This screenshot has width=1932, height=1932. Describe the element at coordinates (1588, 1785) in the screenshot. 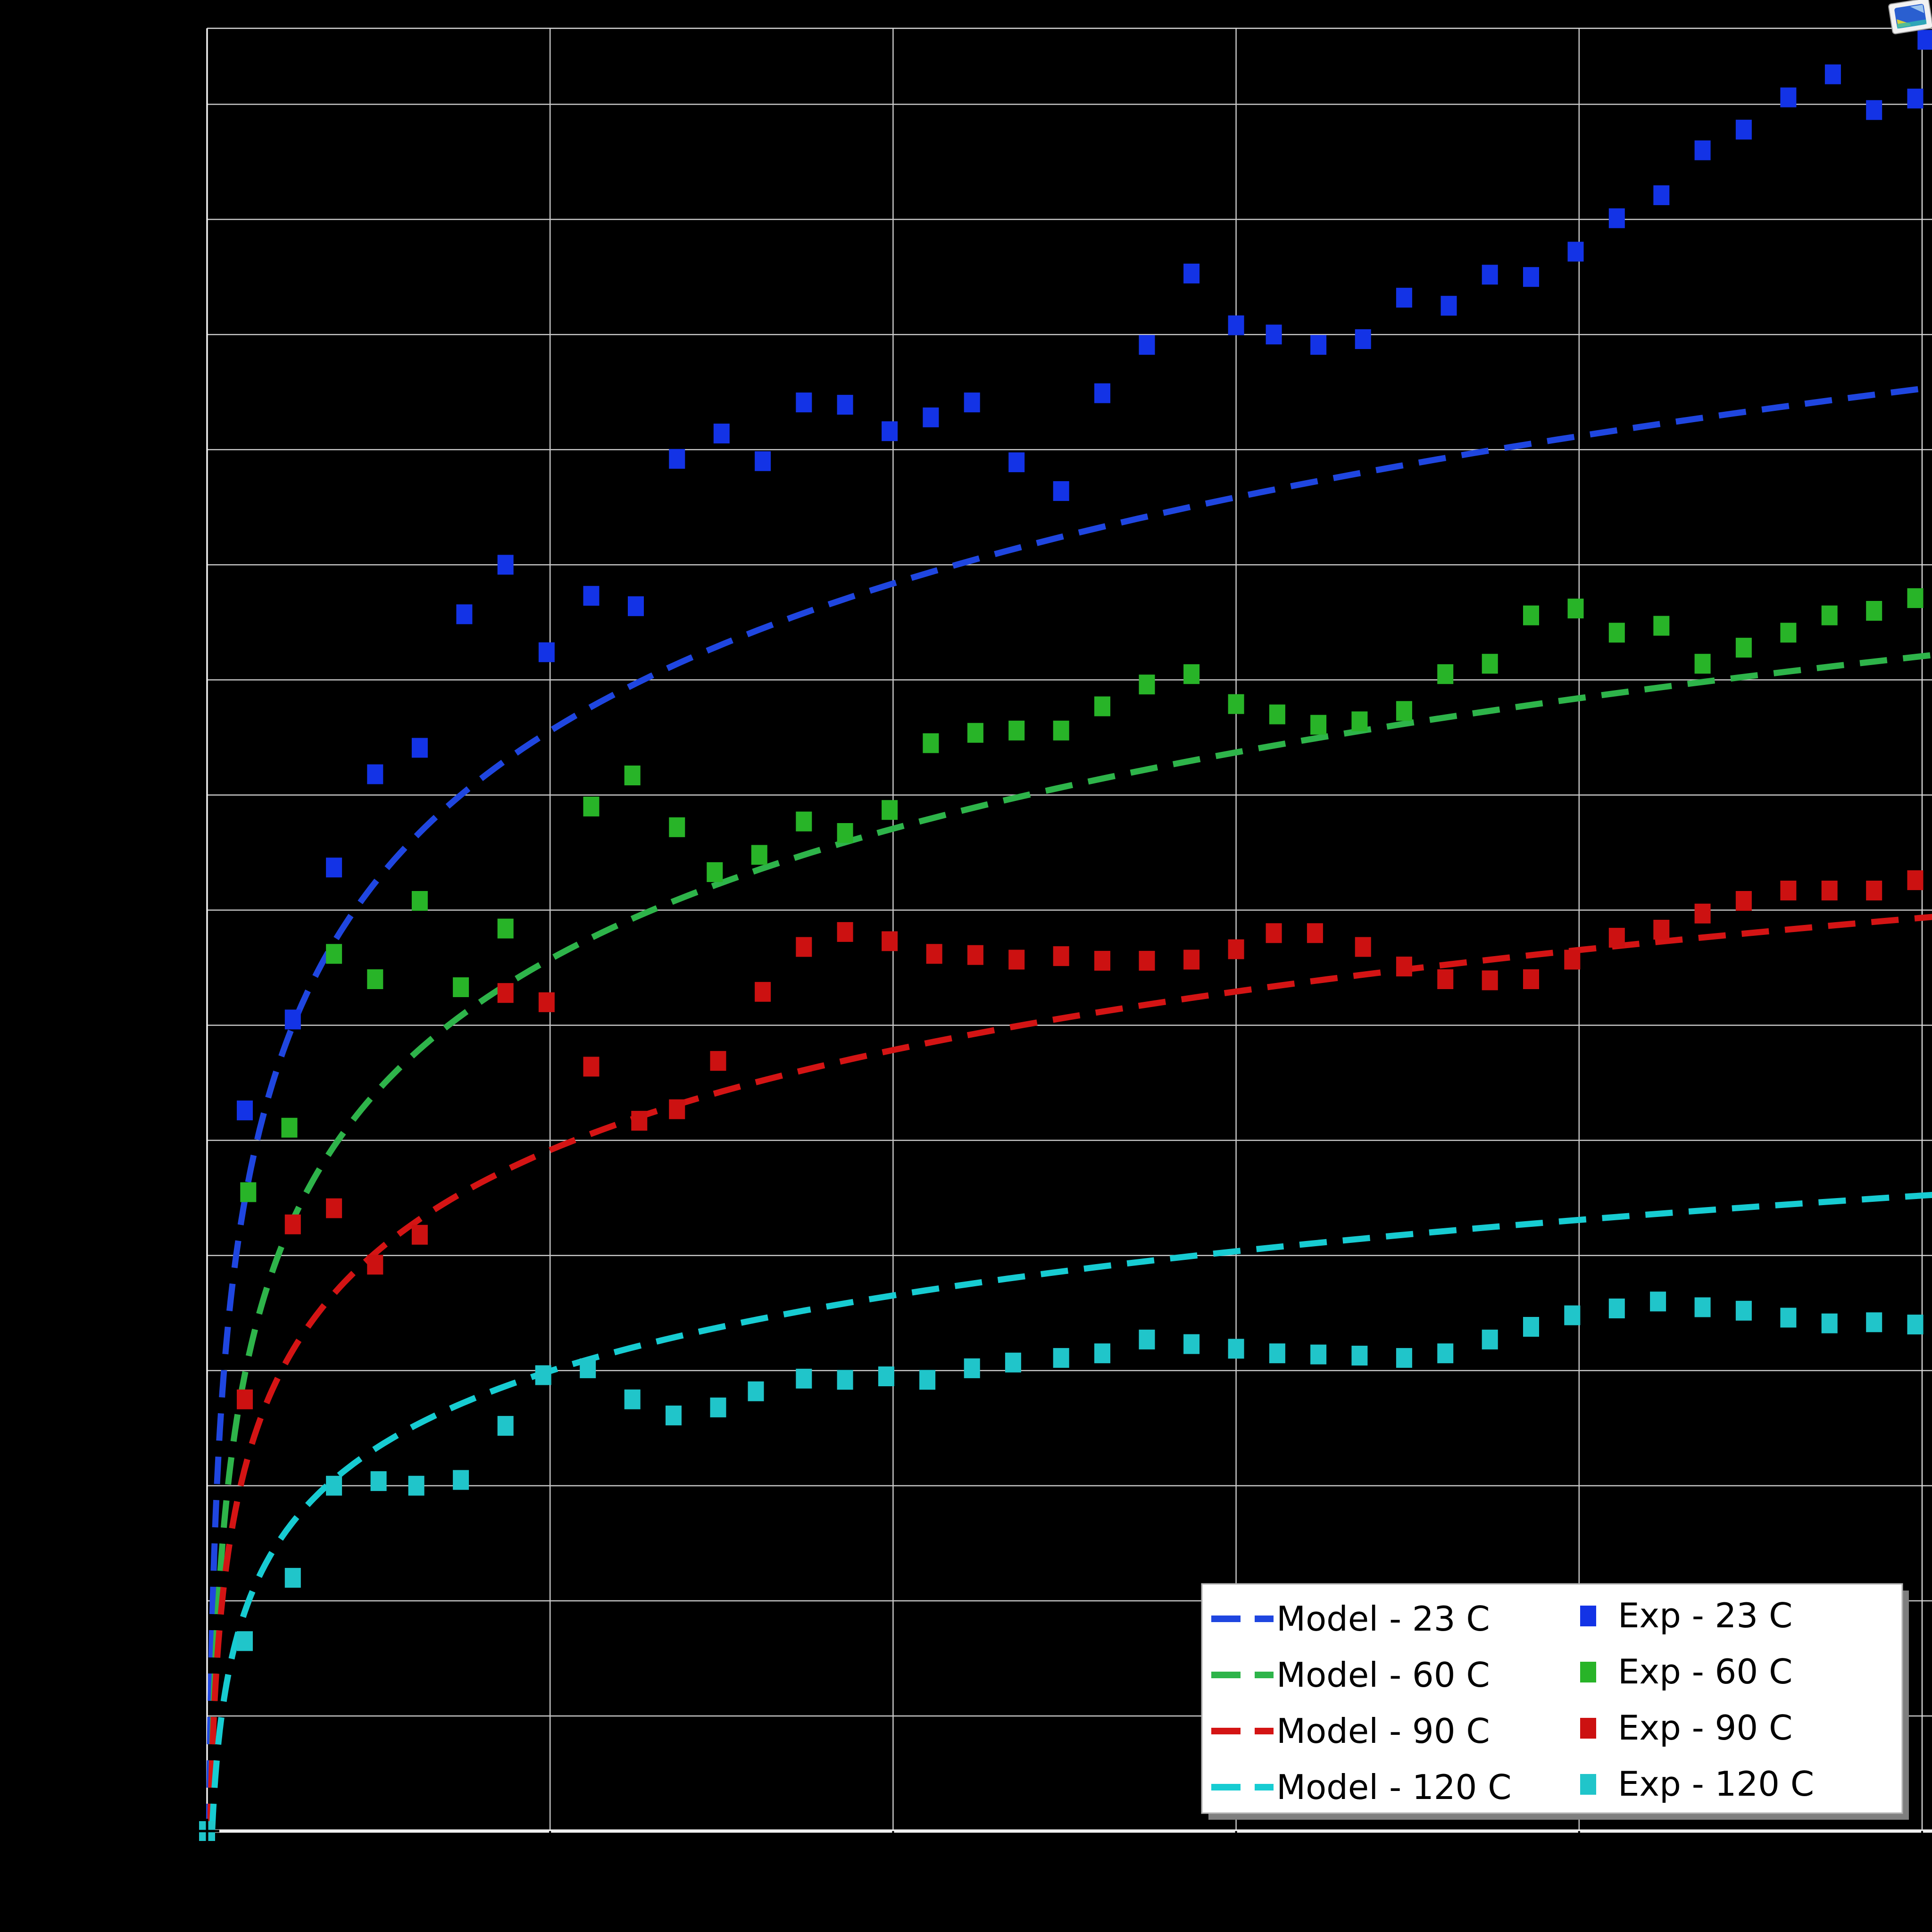

I see `legend-marker-sample-exp-120c` at that location.